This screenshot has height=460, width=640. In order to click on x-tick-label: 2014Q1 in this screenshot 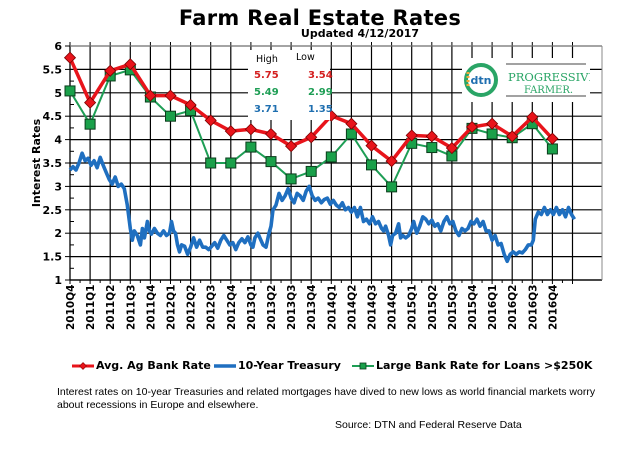, I will do `click(332, 307)`.